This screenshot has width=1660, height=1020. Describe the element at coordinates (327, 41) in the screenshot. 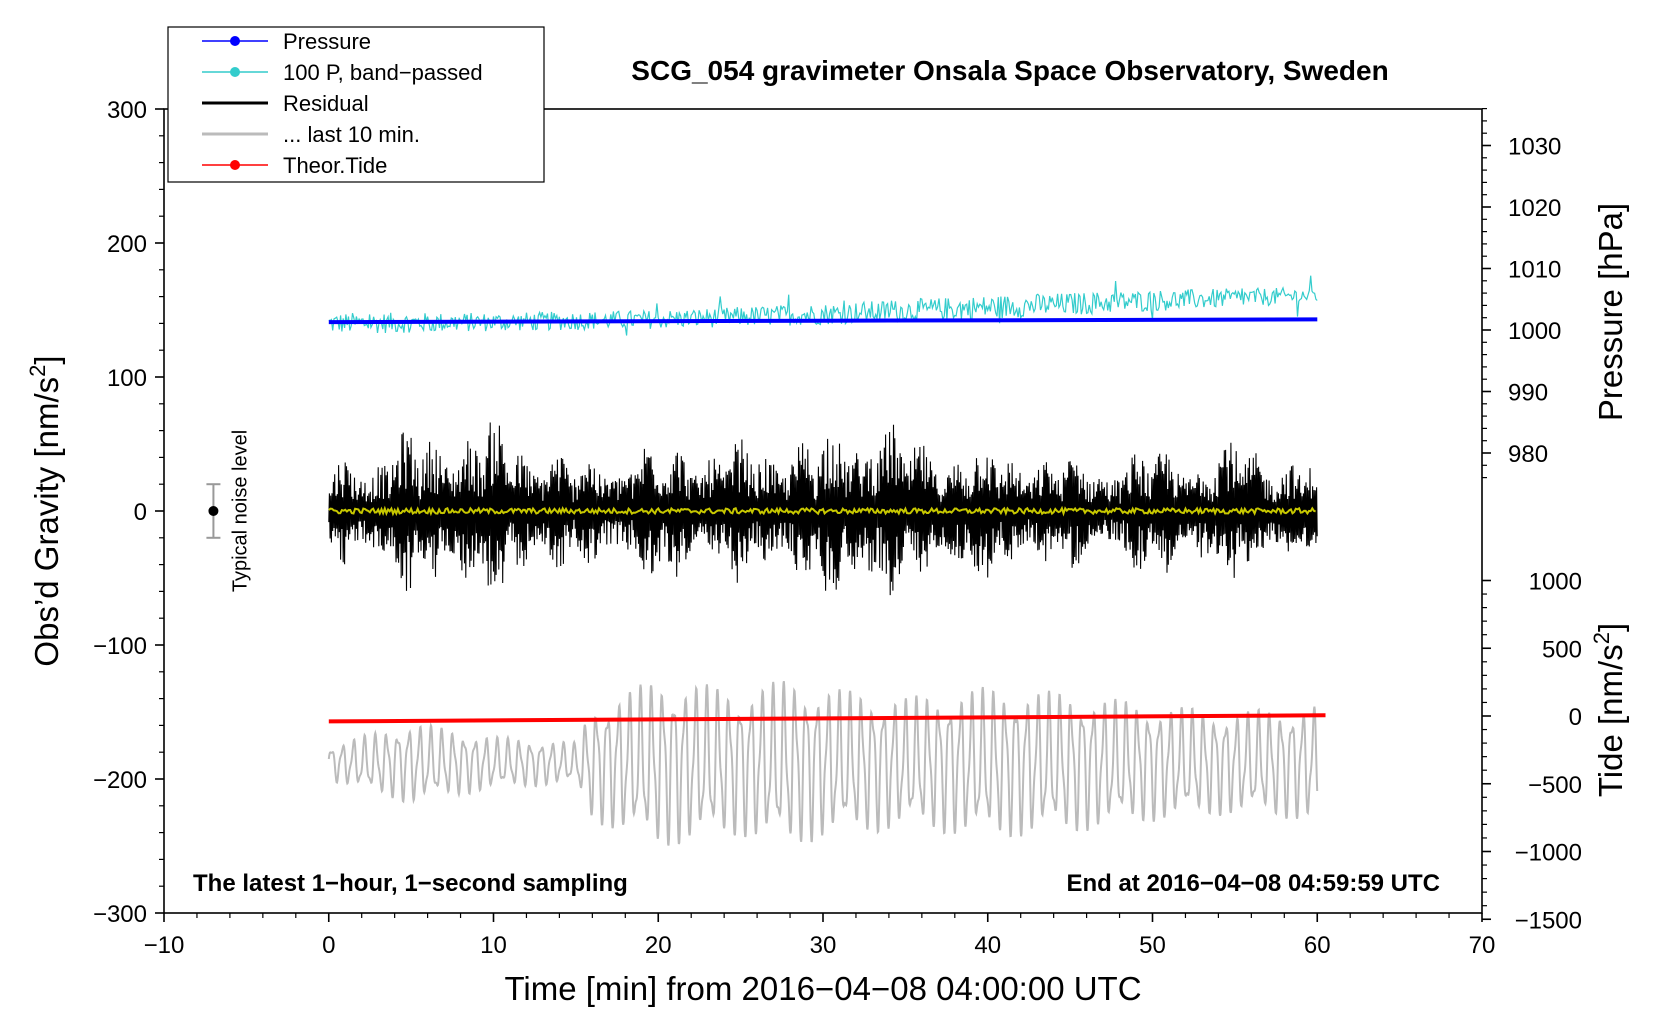

I see `legend-label: Pressure` at that location.